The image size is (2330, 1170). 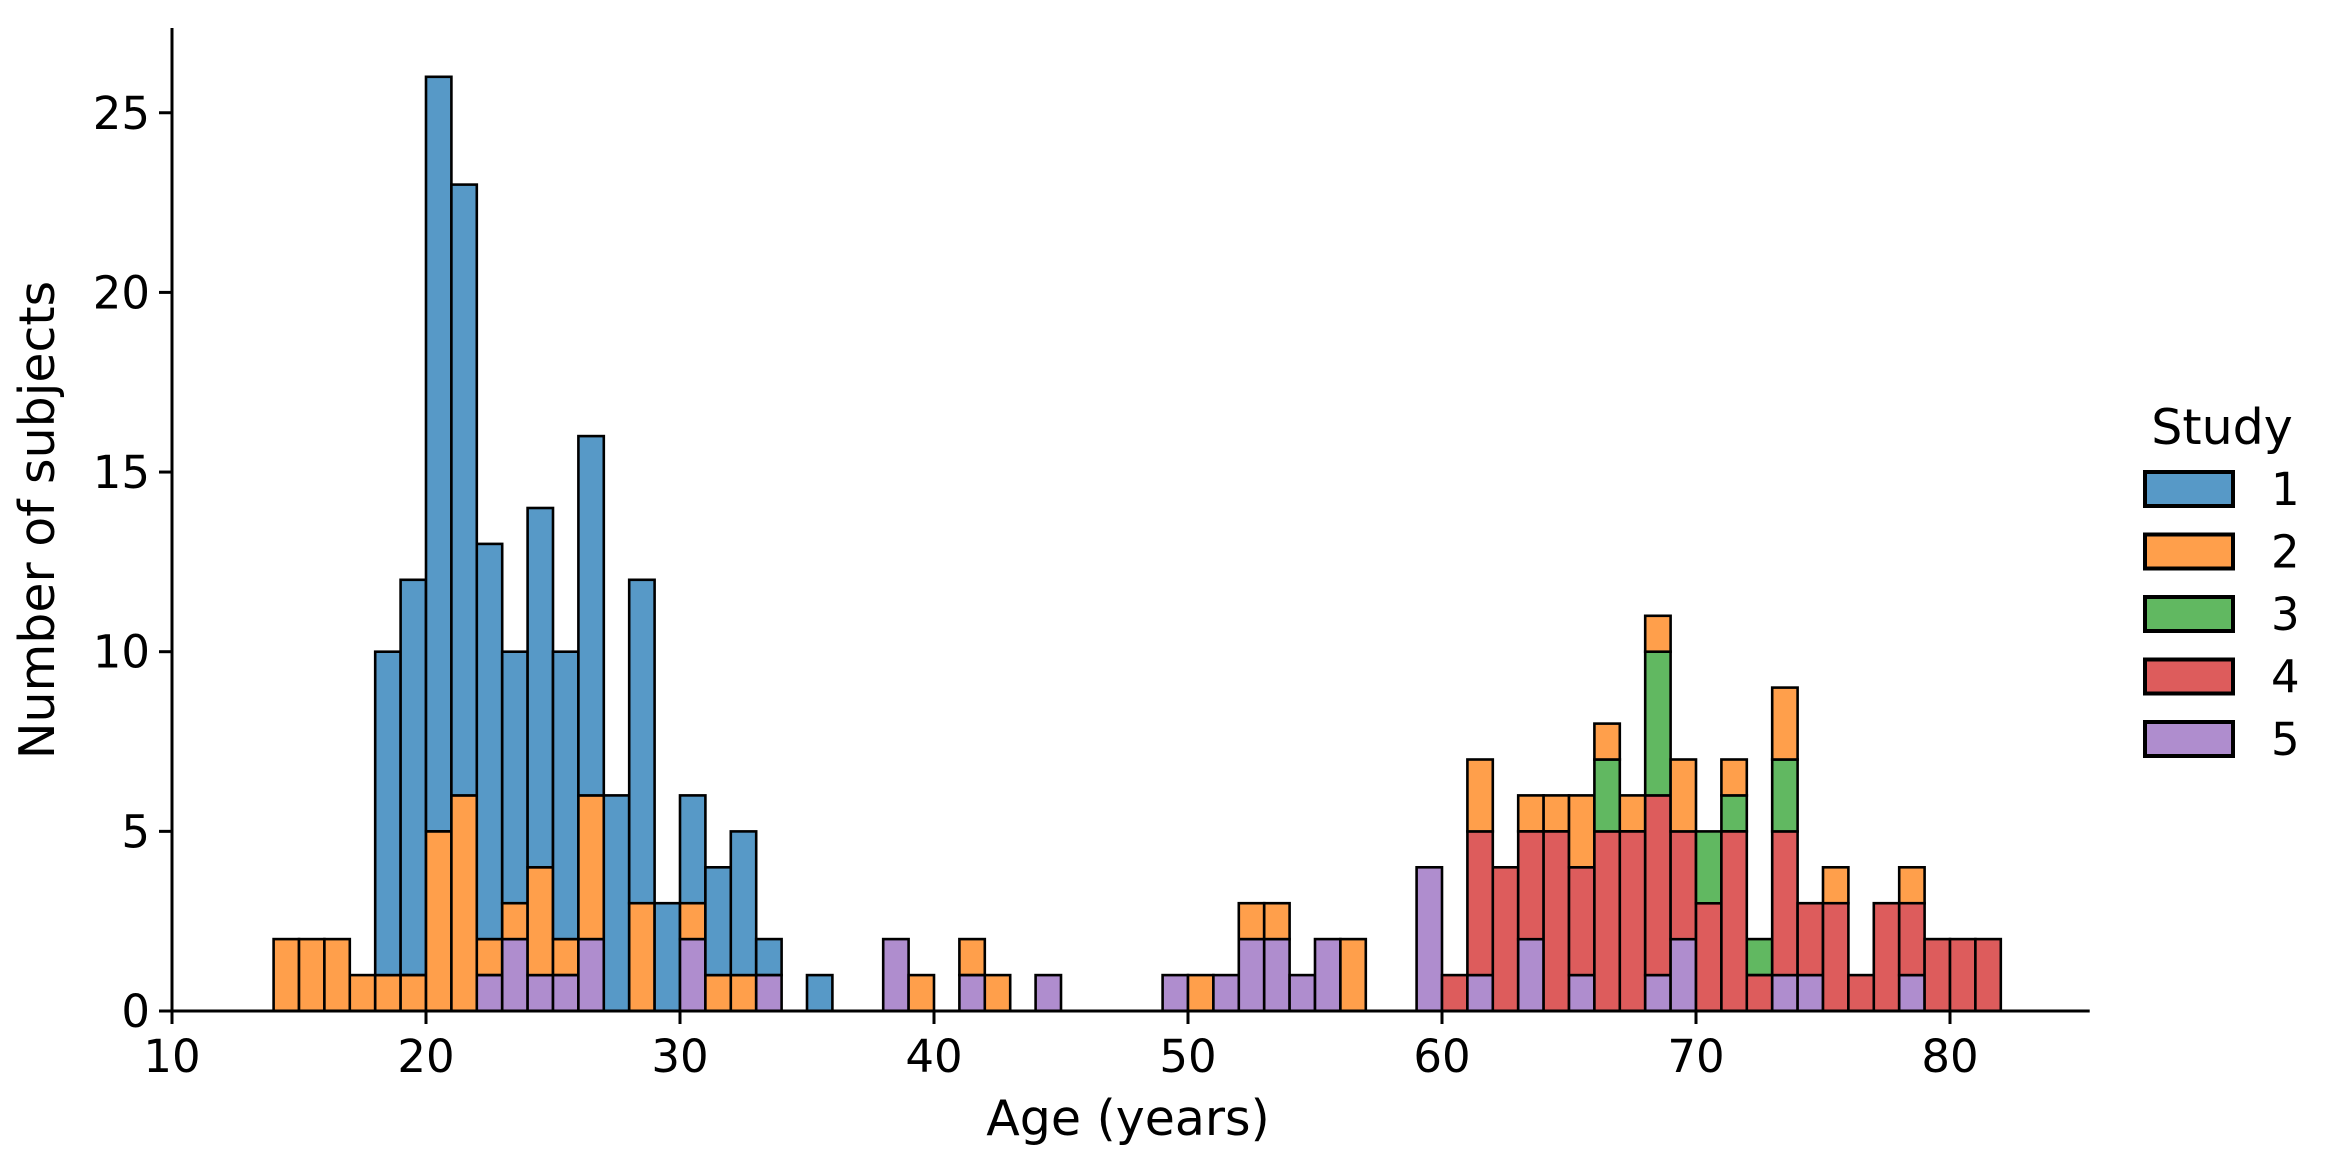 What do you see at coordinates (1949, 1056) in the screenshot?
I see `x-tick-label-80: 80` at bounding box center [1949, 1056].